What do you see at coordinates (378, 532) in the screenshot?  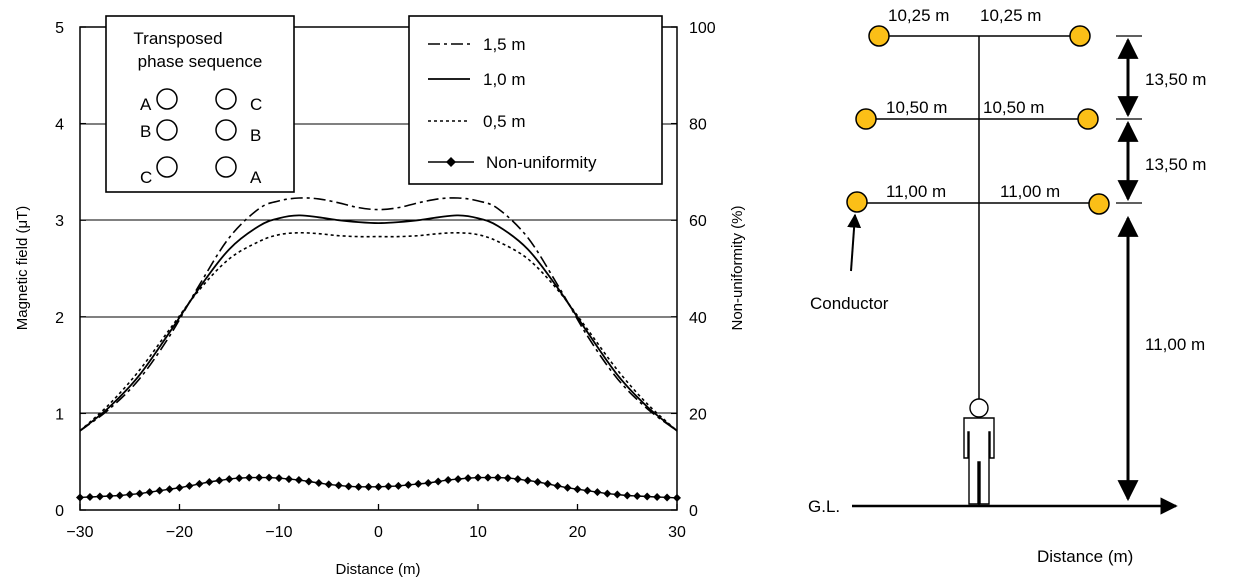 I see `x-tick-label: 0` at bounding box center [378, 532].